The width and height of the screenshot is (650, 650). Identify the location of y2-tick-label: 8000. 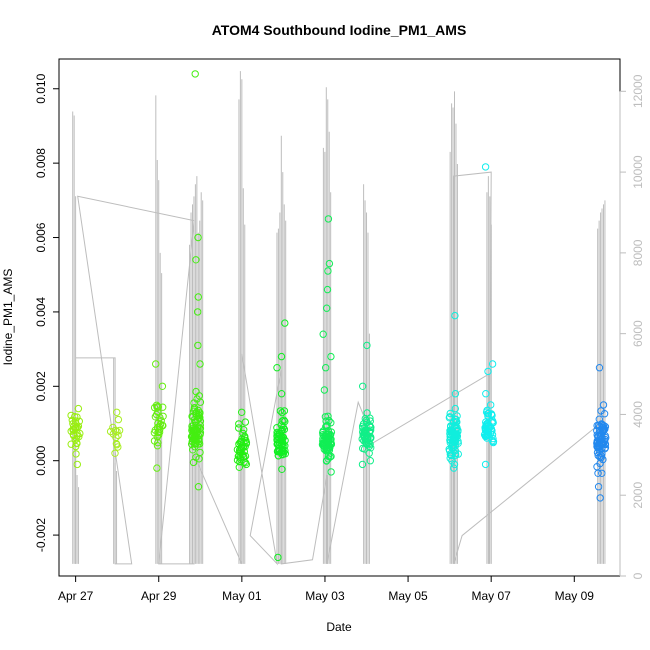
(638, 252).